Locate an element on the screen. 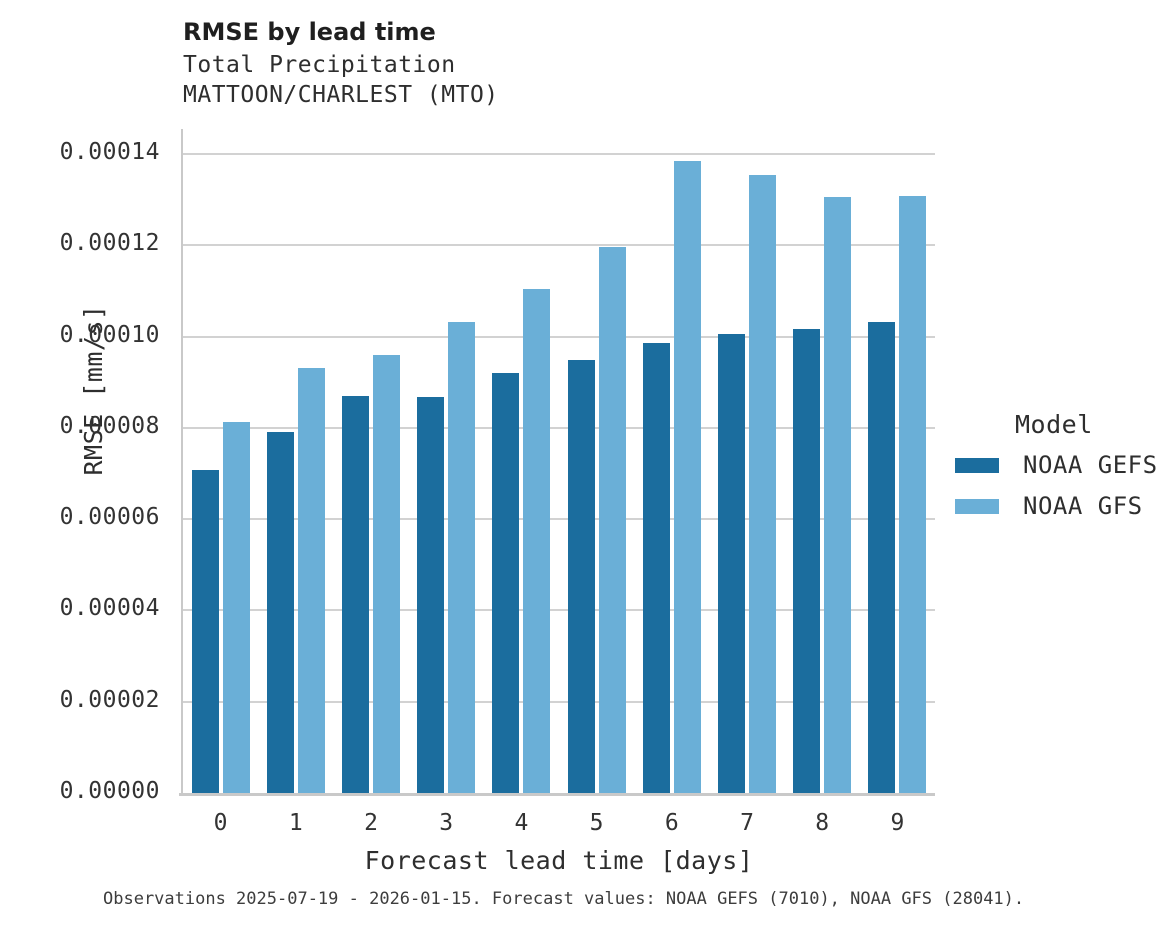 The height and width of the screenshot is (928, 1175). bar-noaa-gefs-day0 is located at coordinates (205, 631).